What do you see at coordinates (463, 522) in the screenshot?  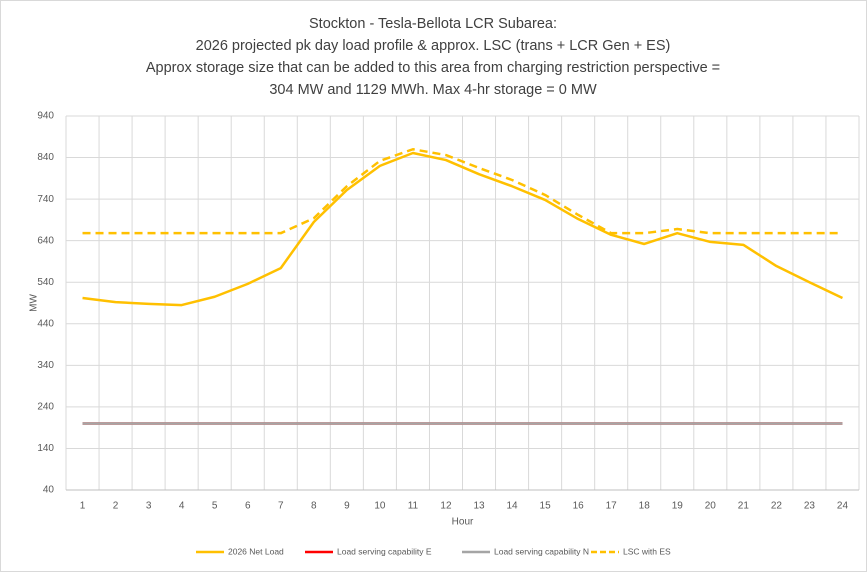 I see `x-axis-label: Hour` at bounding box center [463, 522].